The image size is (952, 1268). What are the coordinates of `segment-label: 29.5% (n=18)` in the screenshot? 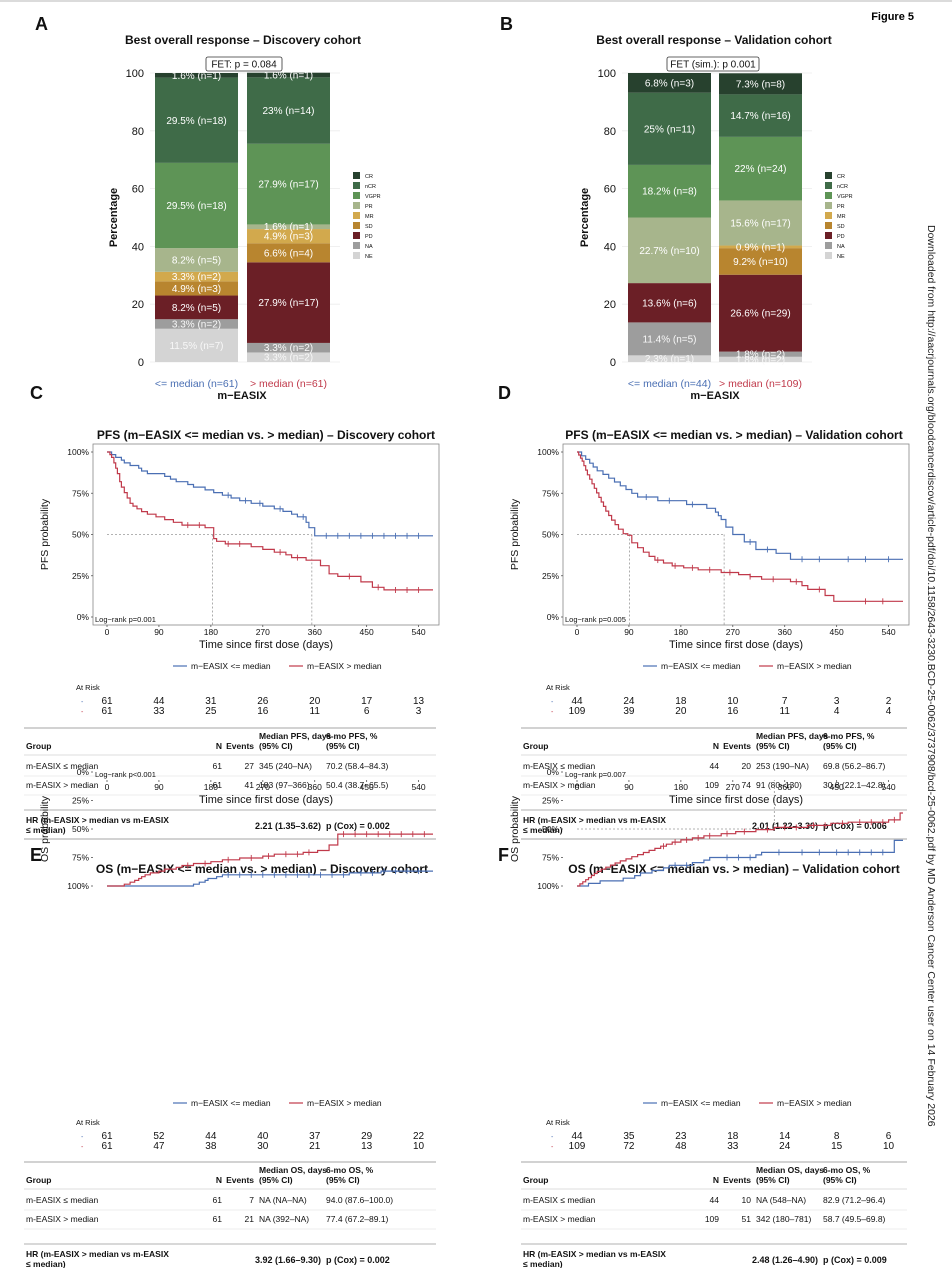 It's located at (196, 206).